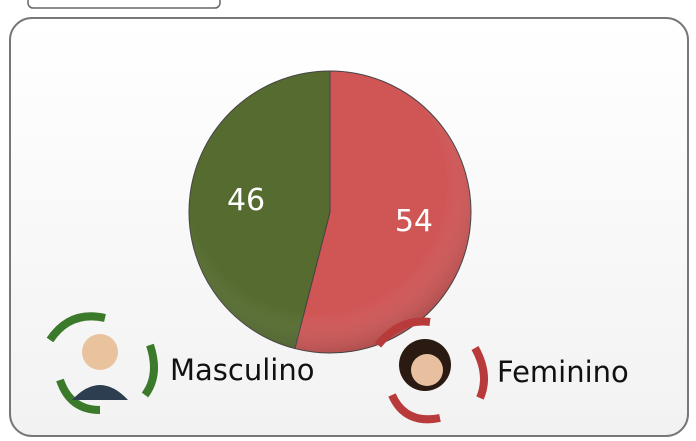  What do you see at coordinates (431, 370) in the screenshot?
I see `female-icon` at bounding box center [431, 370].